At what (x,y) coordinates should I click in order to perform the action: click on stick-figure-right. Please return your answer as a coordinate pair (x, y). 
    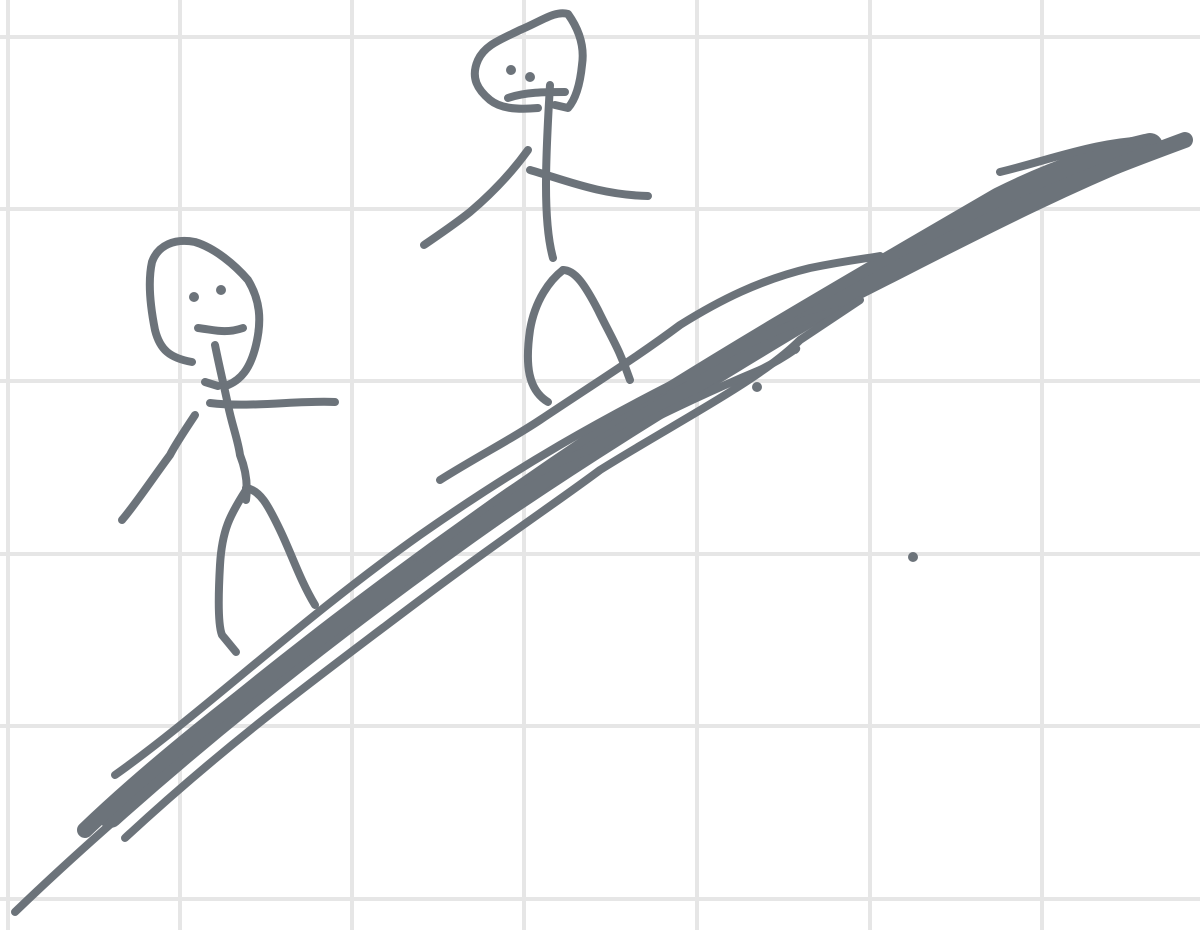
    Looking at the image, I should click on (536, 207).